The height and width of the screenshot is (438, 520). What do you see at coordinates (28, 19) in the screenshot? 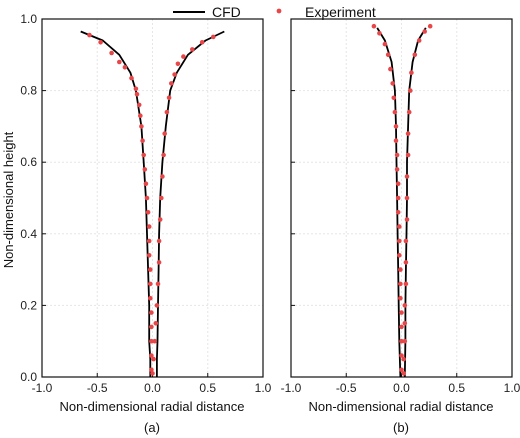
I see `panel-a-y-tick-label: 1.0` at bounding box center [28, 19].